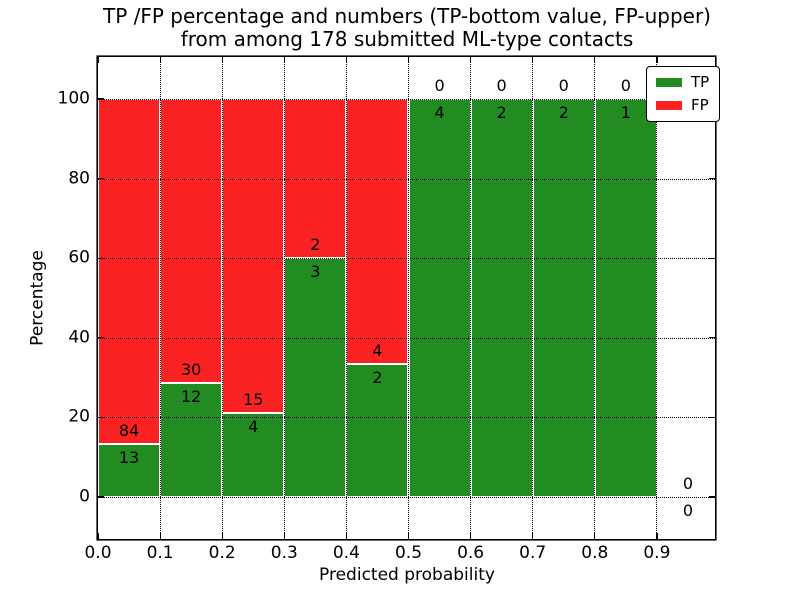 Image resolution: width=800 pixels, height=600 pixels. Describe the element at coordinates (79, 178) in the screenshot. I see `y-tick-label: 80` at that location.